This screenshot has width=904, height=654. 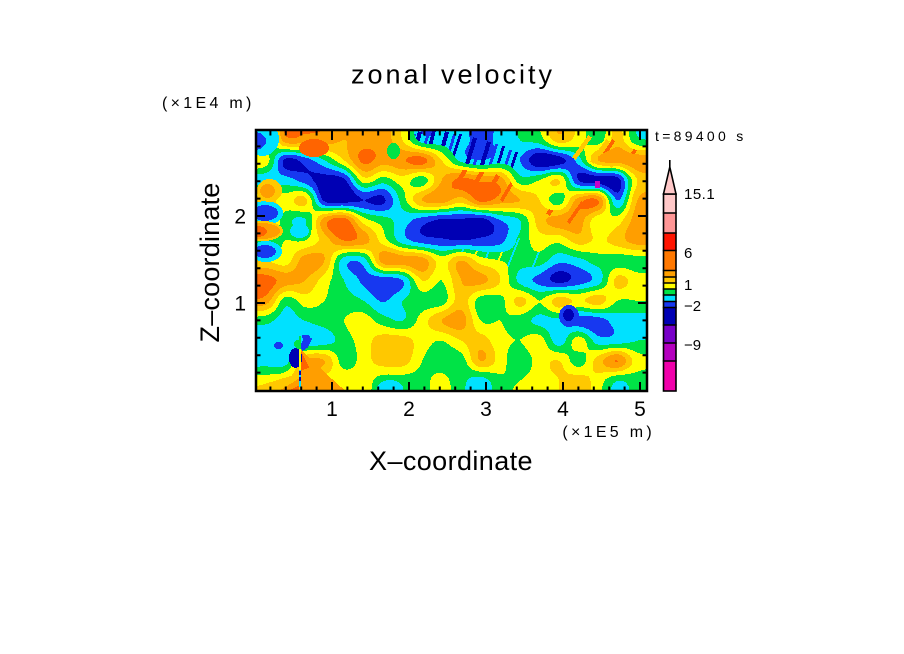 What do you see at coordinates (486, 409) in the screenshot?
I see `svg-text: 3` at bounding box center [486, 409].